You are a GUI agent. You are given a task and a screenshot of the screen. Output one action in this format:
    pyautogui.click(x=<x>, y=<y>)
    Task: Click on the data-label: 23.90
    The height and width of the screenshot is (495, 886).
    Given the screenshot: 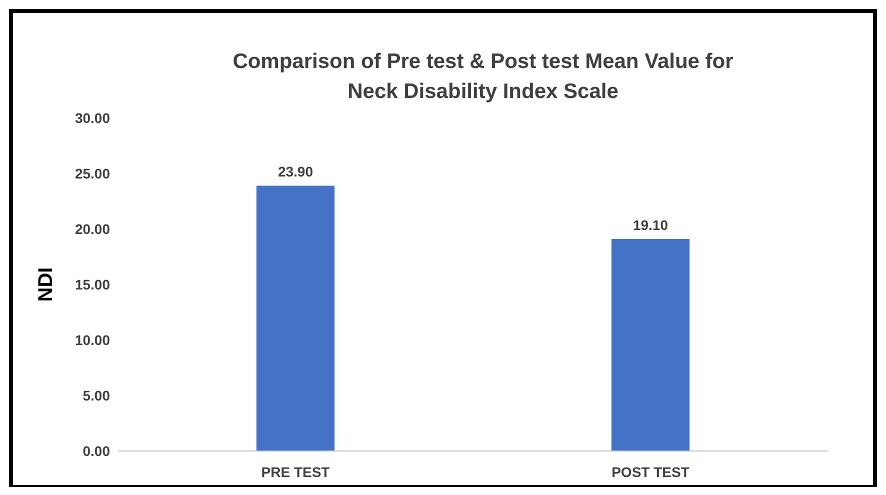 What is the action you would take?
    pyautogui.click(x=296, y=172)
    